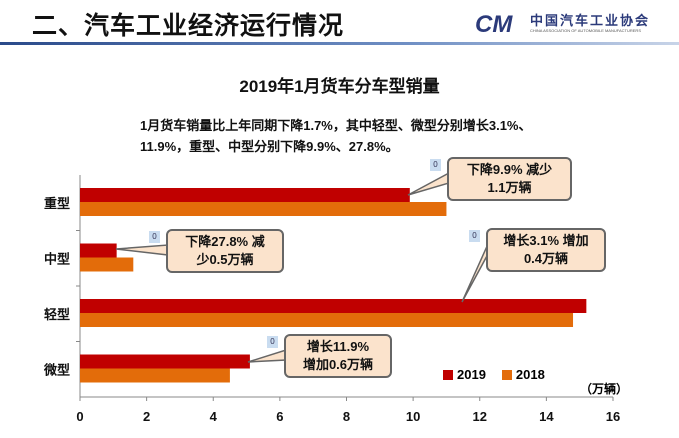  Describe the element at coordinates (546, 240) in the screenshot. I see `callout-line: 增长3.1% 增加` at that location.